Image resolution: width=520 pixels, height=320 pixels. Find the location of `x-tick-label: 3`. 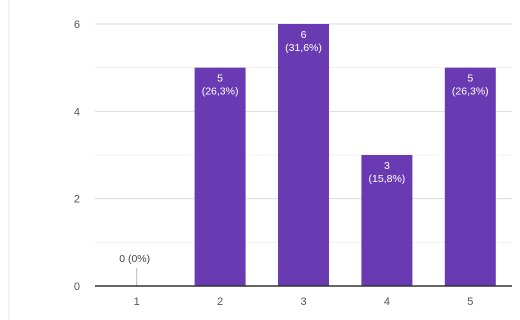

x-tick-label: 3 is located at coordinates (303, 302).